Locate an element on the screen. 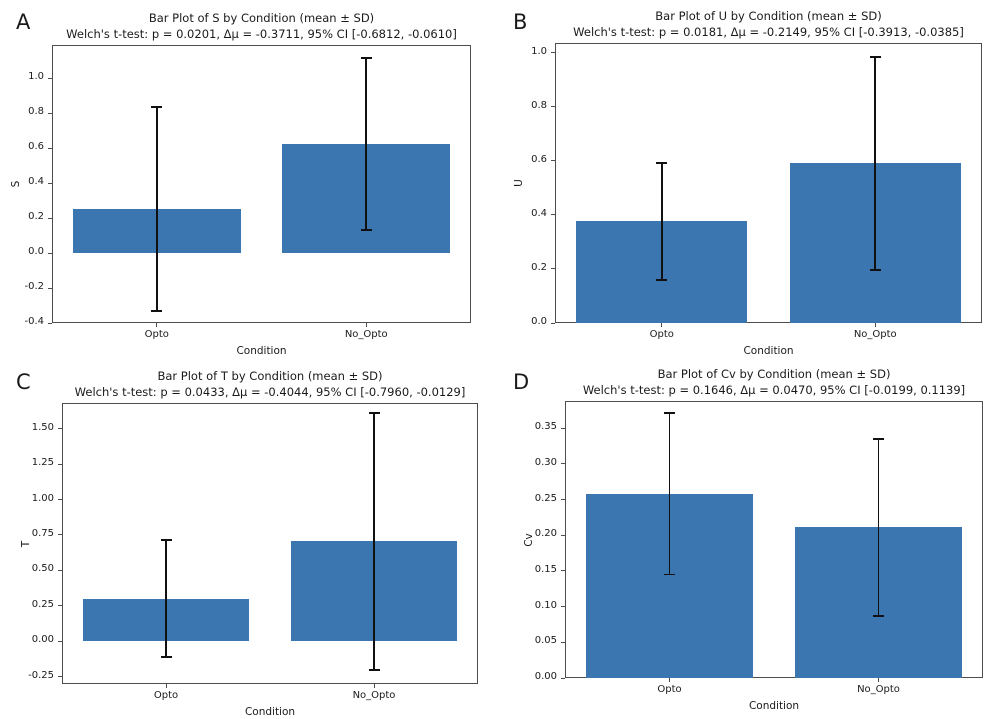 The width and height of the screenshot is (997, 719). panel-title: Bar Plot of T by Condition (mean ± SD) is located at coordinates (270, 376).